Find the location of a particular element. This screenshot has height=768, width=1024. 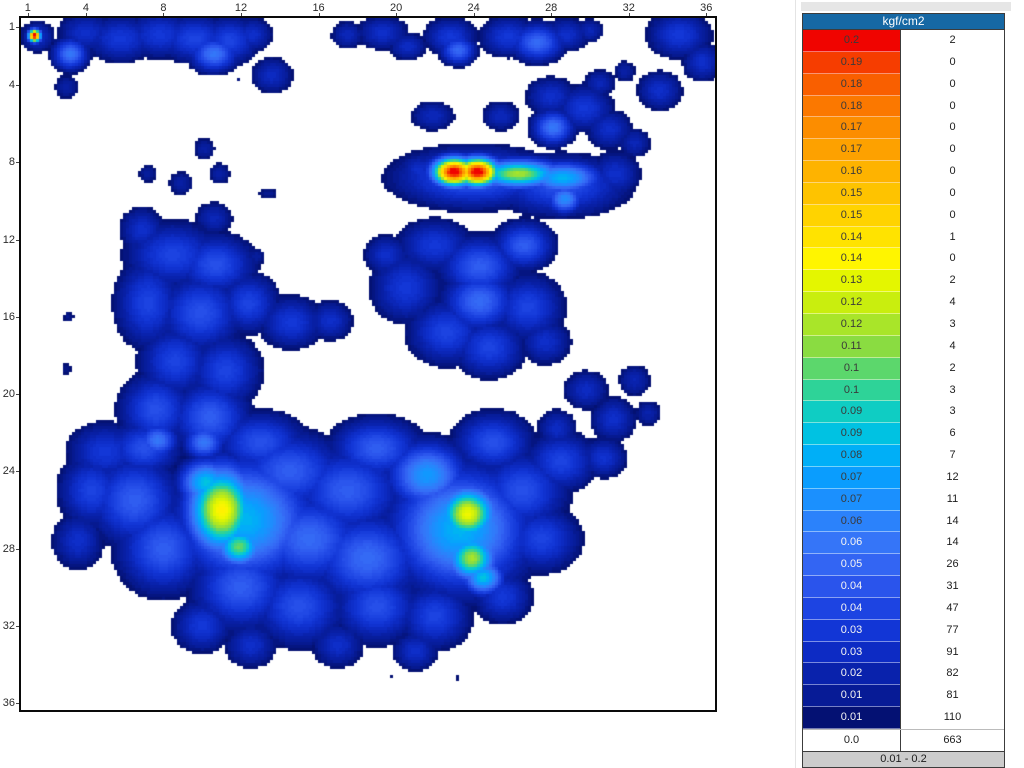

legend-row: 0.05 26 is located at coordinates (903, 565).